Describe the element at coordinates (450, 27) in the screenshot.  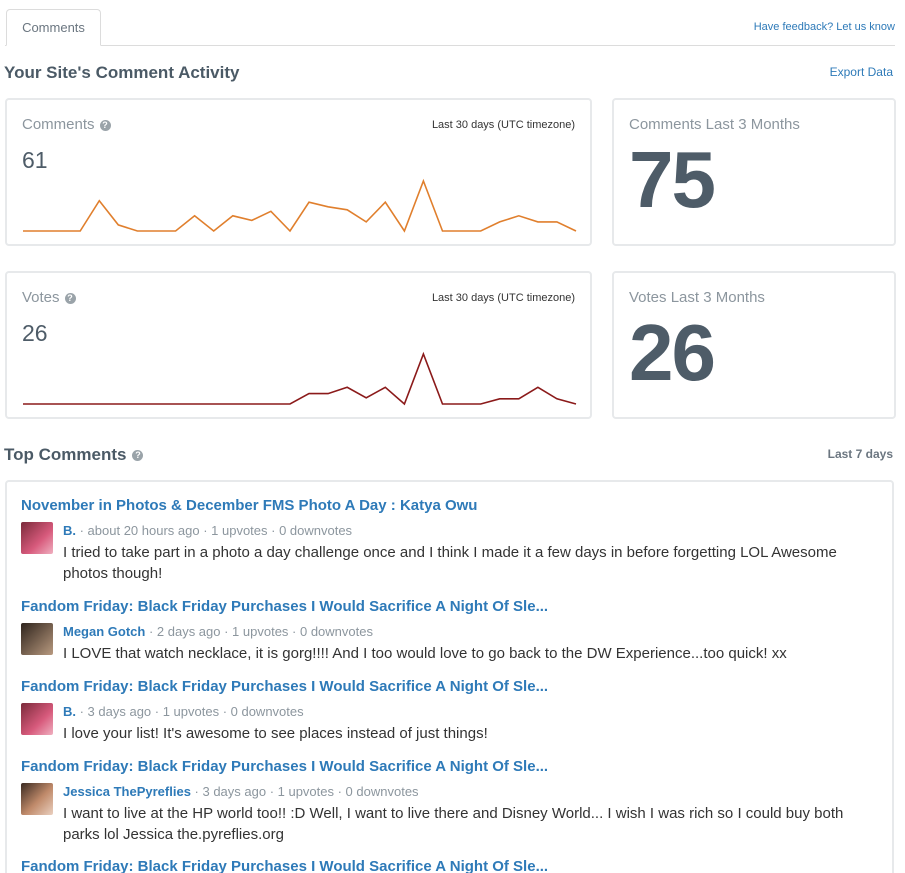
I see `tab-bar: Comments Have feedback? Let us know` at that location.